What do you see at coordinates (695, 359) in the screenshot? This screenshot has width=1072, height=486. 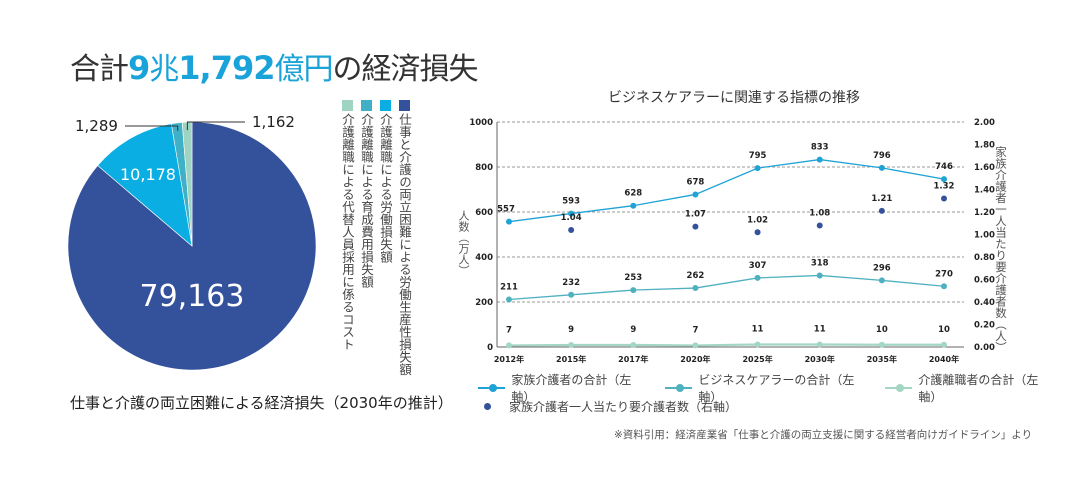 I see `x-tick-label: 2020年` at bounding box center [695, 359].